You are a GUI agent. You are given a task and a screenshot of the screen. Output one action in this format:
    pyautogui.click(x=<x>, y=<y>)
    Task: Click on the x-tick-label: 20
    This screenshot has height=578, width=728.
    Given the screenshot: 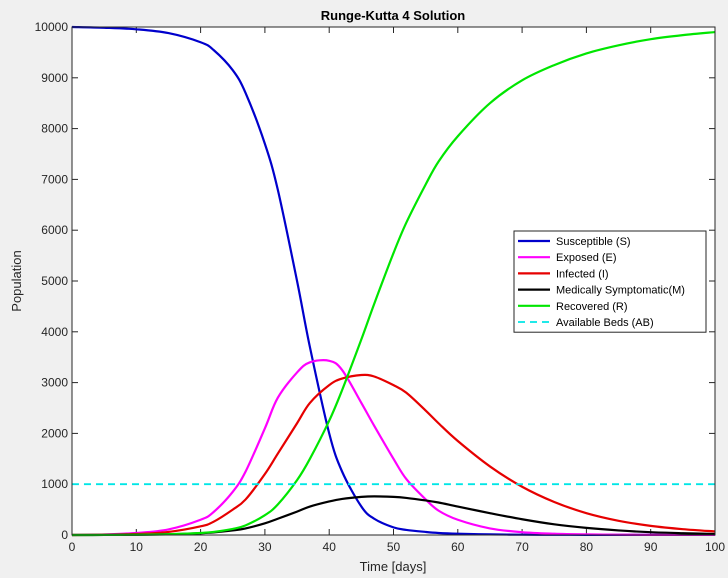 What is the action you would take?
    pyautogui.click(x=201, y=547)
    